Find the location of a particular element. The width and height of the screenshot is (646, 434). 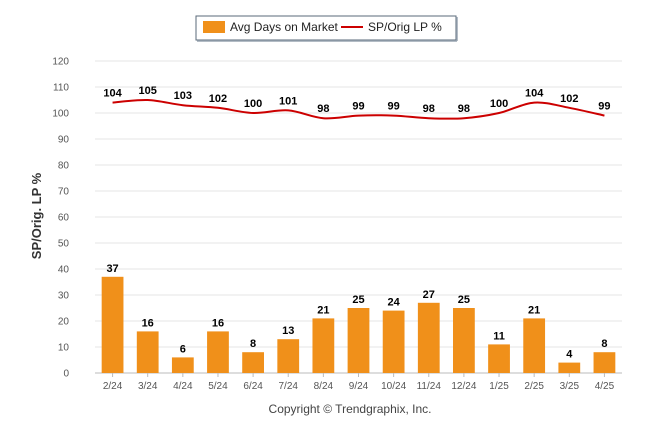

copyright-text: Copyright © Trendgraphix, Inc. is located at coordinates (350, 409).